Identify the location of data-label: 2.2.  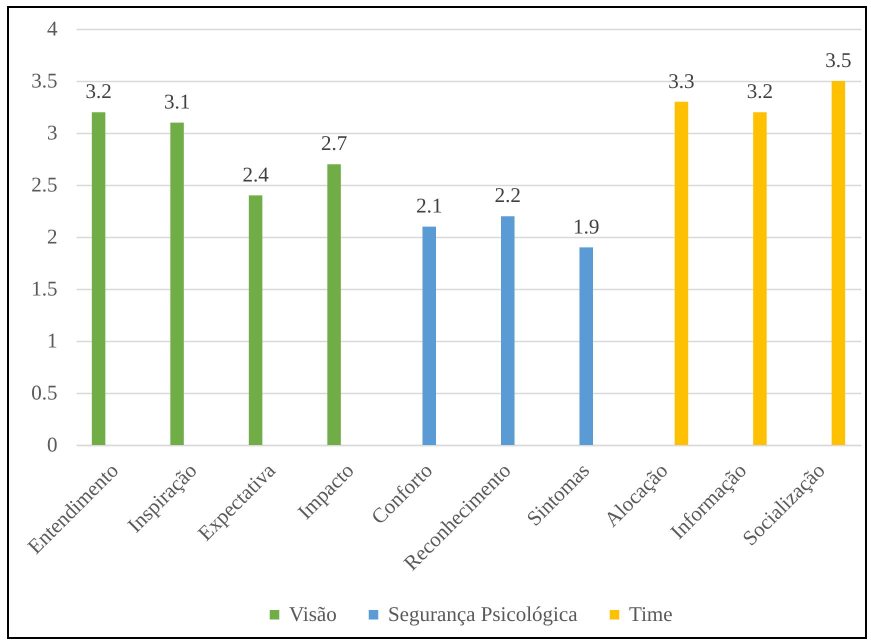
(507, 195).